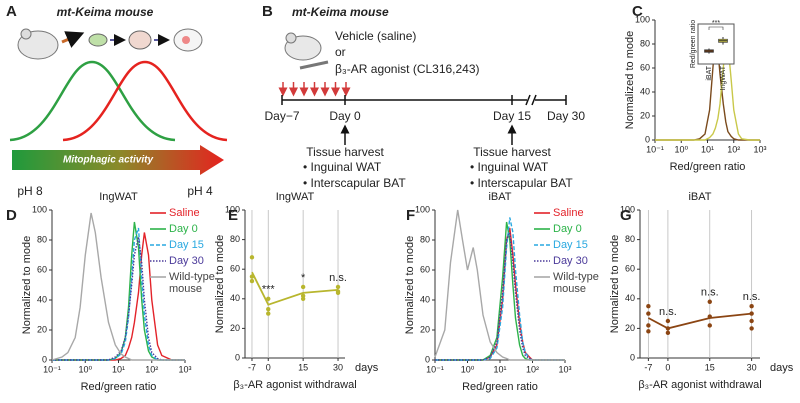 The image size is (800, 403). Describe the element at coordinates (424, 119) in the screenshot. I see `timeline` at that location.